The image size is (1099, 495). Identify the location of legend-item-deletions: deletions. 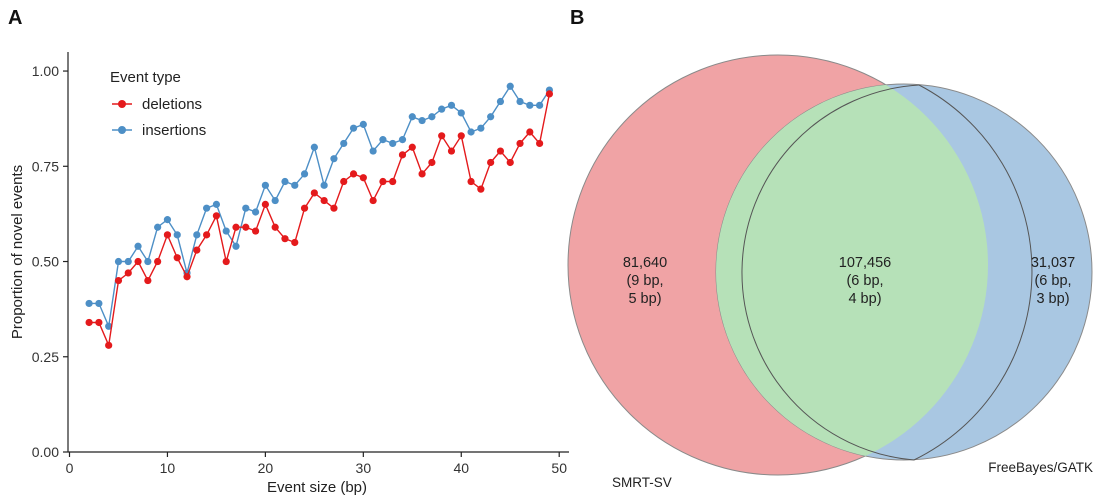
(157, 104).